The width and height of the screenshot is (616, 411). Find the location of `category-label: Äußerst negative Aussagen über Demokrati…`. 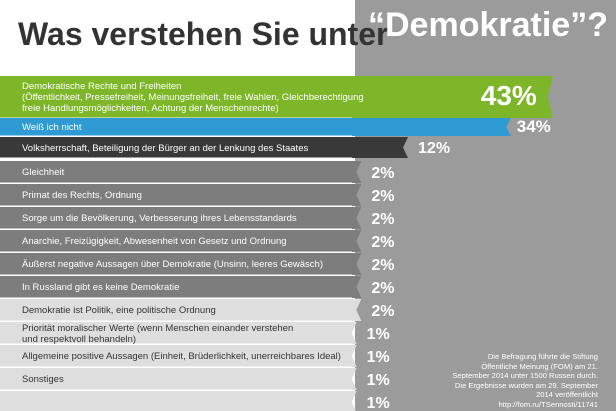

category-label: Äußerst negative Aussagen über Demokrati… is located at coordinates (172, 264).